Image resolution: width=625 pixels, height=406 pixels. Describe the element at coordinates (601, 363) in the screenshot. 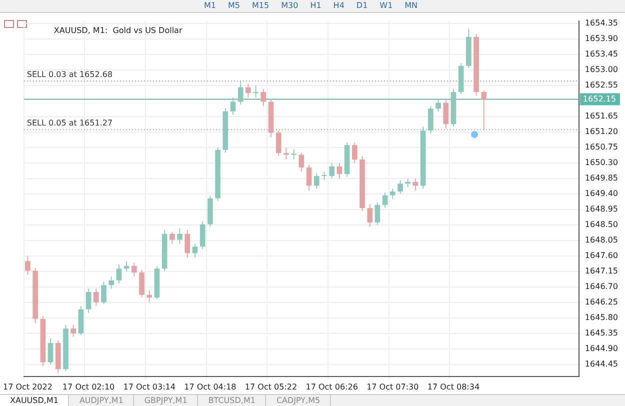

I see `y-tick-label: 1644.45` at that location.